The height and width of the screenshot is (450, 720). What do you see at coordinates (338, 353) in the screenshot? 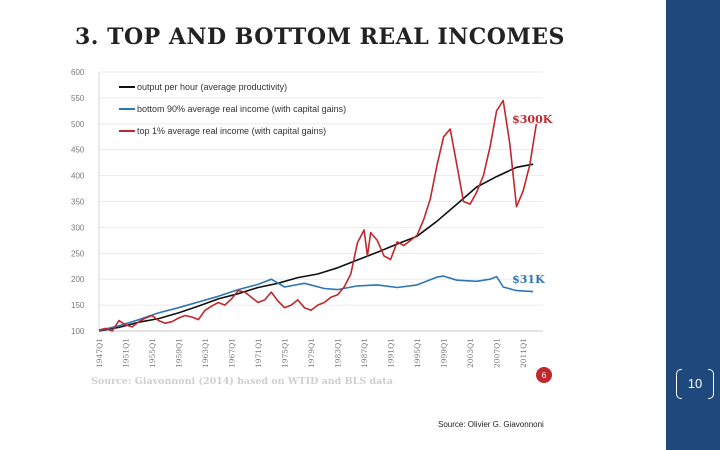
I see `x-tick-label: 1983Q1` at bounding box center [338, 353].